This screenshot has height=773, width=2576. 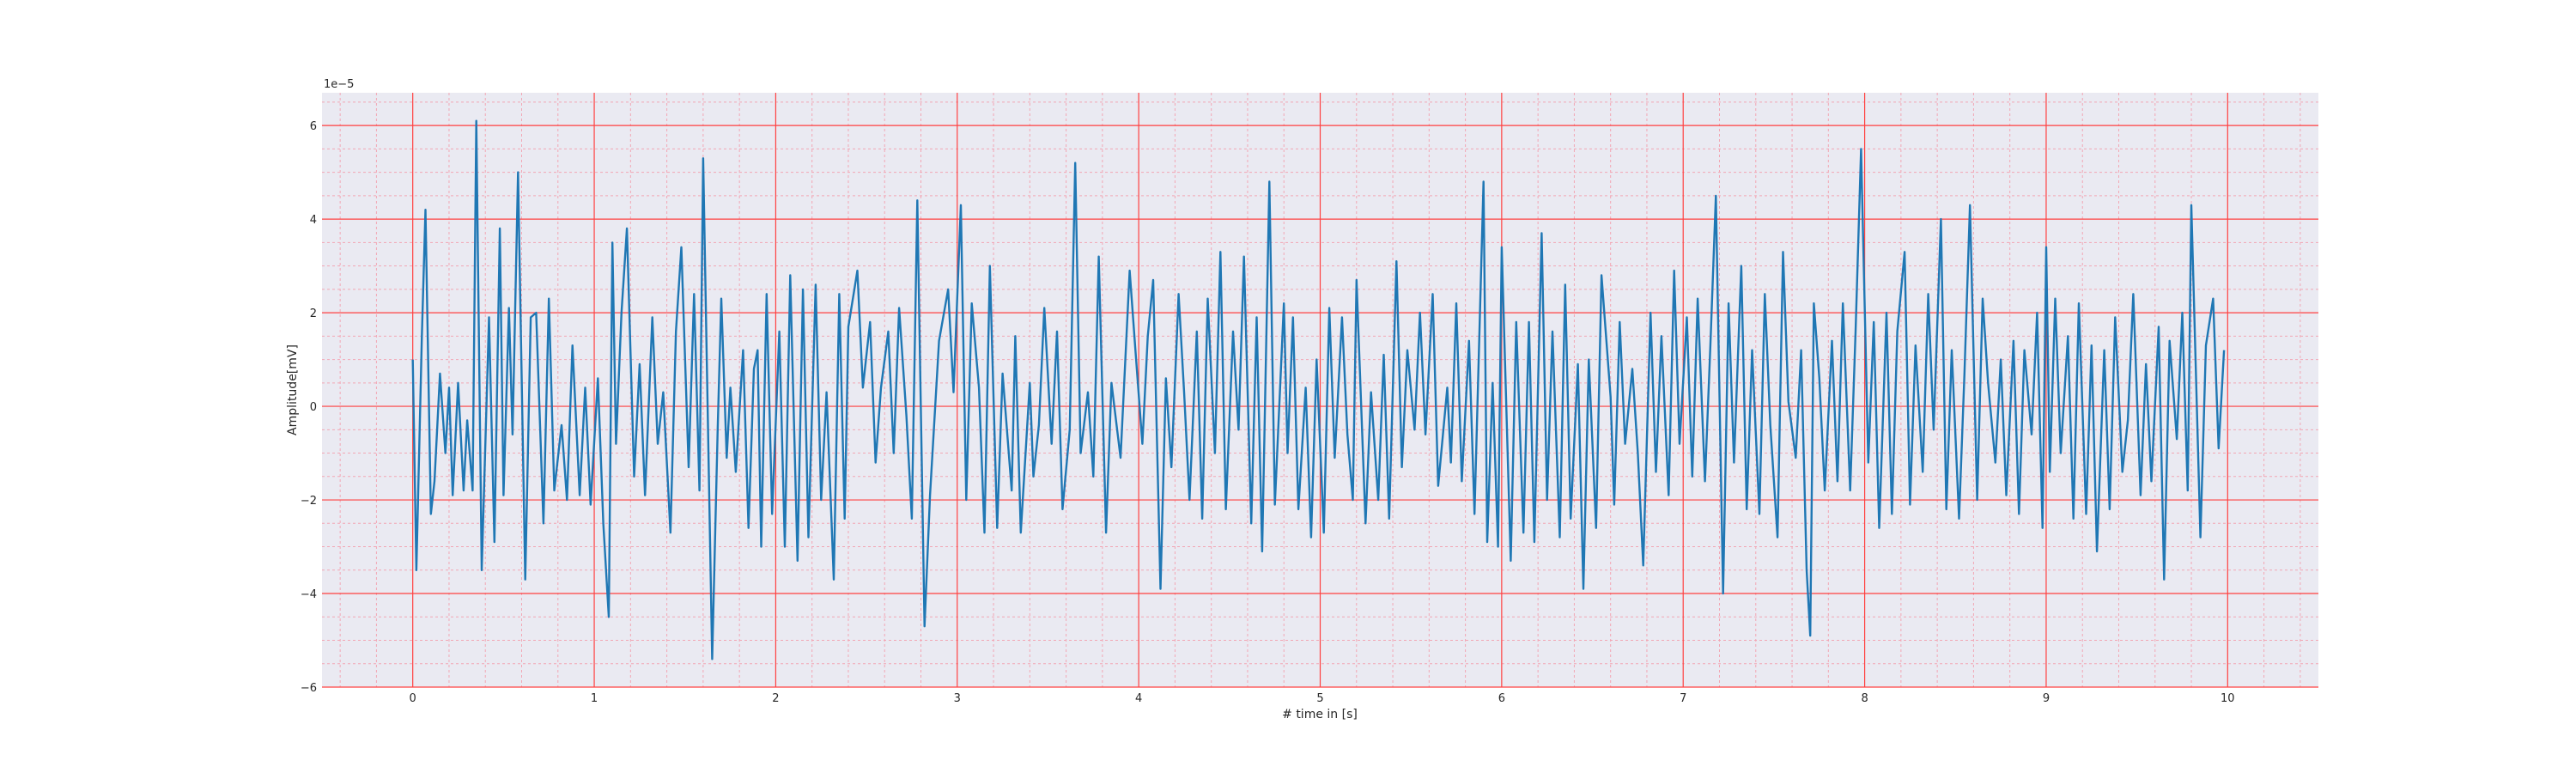 I want to click on y-tick-label: 6, so click(x=313, y=126).